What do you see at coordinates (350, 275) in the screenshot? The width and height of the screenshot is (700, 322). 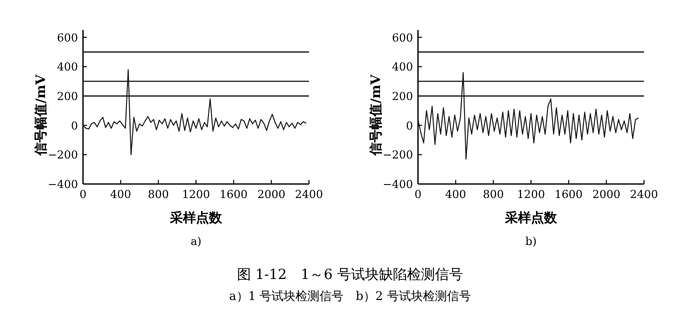 I see `caption: 图 1-12 1～6 号试块缺陷检测信号` at bounding box center [350, 275].